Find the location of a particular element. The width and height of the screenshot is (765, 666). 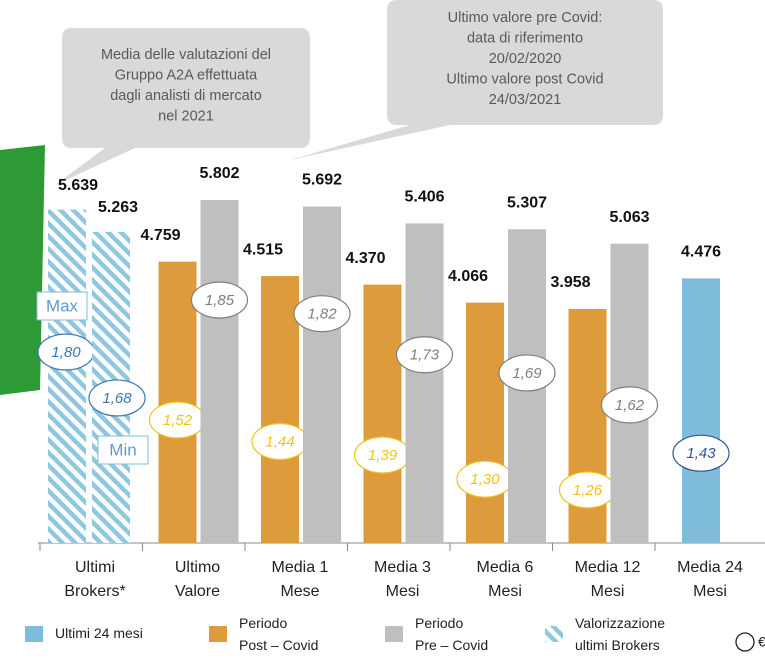

legend-label: € is located at coordinates (761, 642).